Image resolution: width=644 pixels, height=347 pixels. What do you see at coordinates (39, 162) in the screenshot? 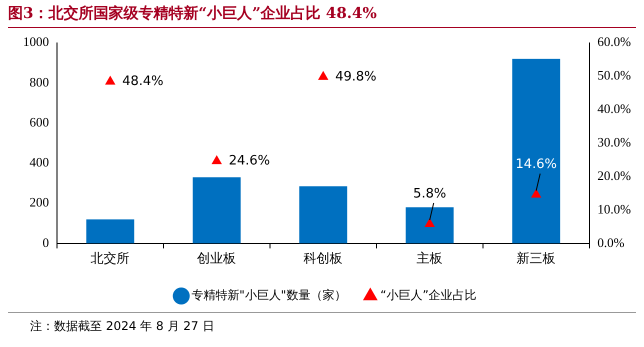
I see `y-tick-label: 400` at bounding box center [39, 162].